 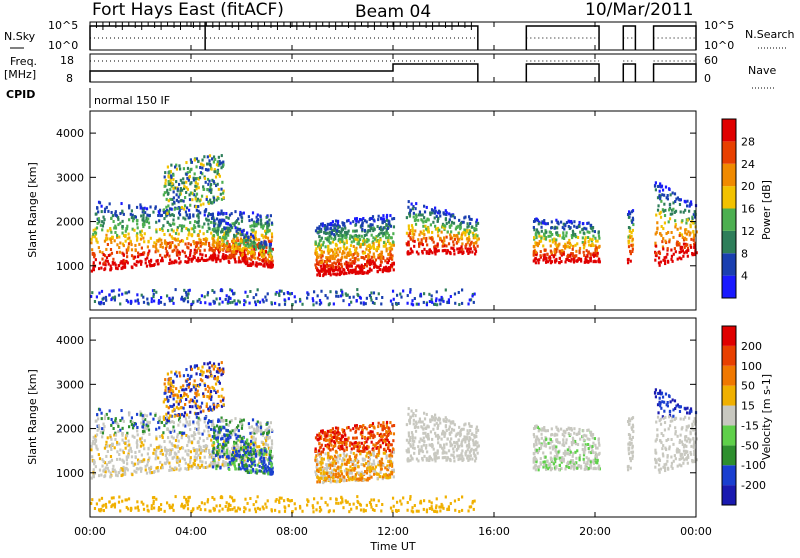 What do you see at coordinates (284, 73) in the screenshot?
I see `freq-trace` at bounding box center [284, 73].